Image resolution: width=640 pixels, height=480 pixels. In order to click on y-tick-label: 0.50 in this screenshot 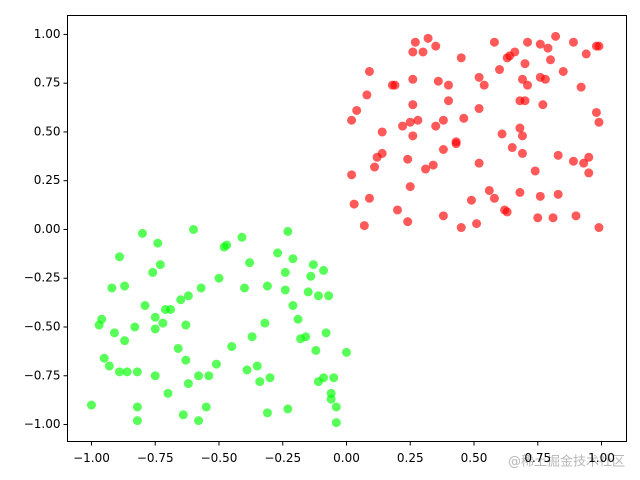, I will do `click(47, 131)`.